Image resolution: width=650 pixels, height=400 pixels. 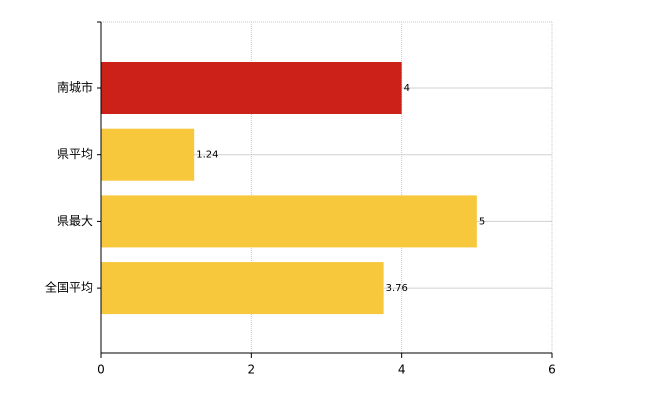 I want to click on value-label: 5, so click(x=482, y=221).